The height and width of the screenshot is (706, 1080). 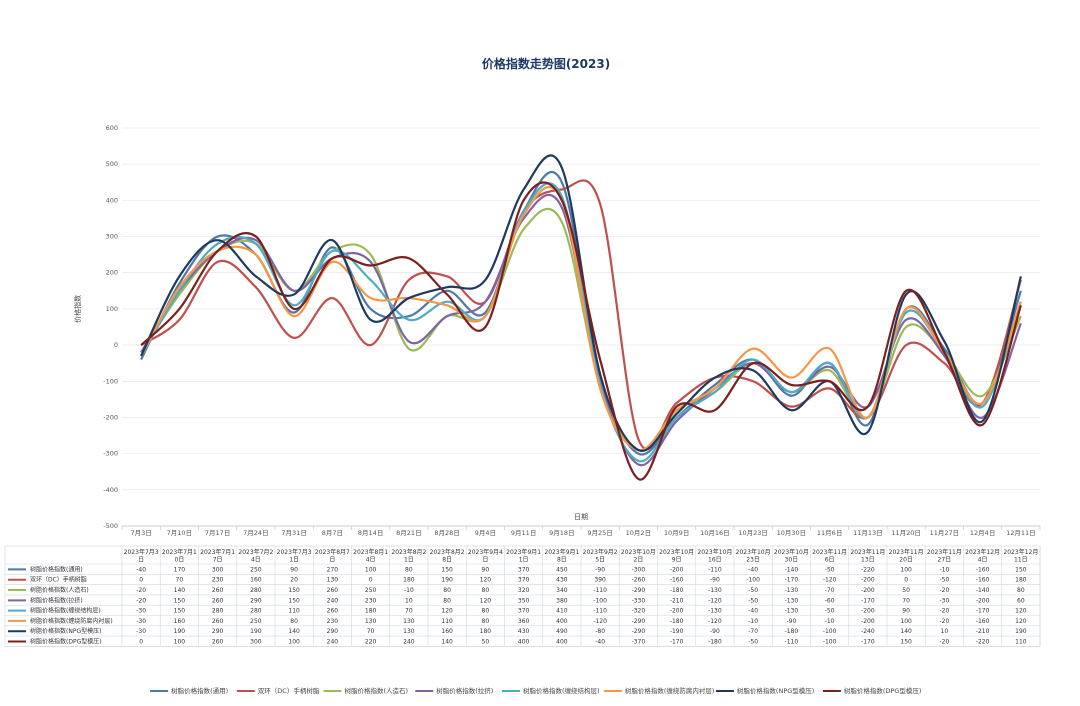 I want to click on x-tick-label: 11月6日, so click(x=829, y=533).